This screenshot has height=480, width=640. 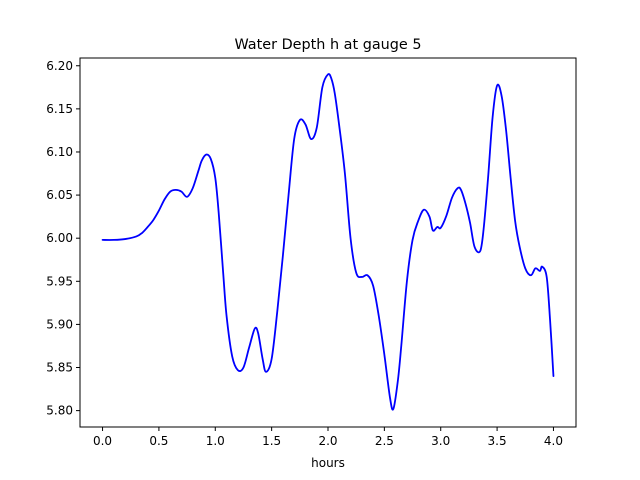 I want to click on x-axis: 0.0 0.5 1.0 1.5 2.0 2.5 3.0 3.5 4.0, so click(x=328, y=437).